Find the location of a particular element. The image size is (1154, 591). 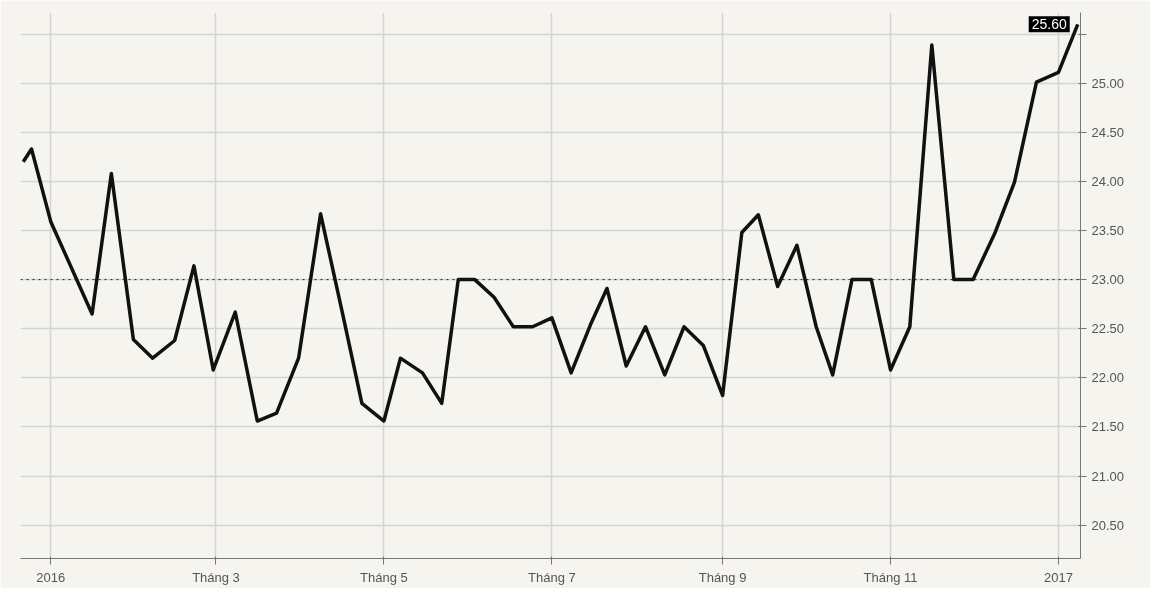

x-tick-label: Tháng 9 is located at coordinates (722, 577).